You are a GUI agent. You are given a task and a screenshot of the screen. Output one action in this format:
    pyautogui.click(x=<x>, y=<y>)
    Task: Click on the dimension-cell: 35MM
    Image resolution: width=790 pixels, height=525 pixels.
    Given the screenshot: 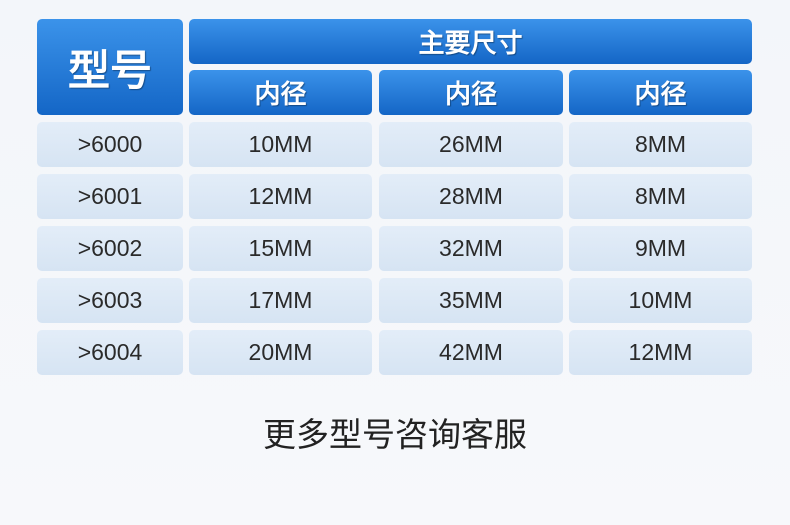 What is the action you would take?
    pyautogui.click(x=471, y=300)
    